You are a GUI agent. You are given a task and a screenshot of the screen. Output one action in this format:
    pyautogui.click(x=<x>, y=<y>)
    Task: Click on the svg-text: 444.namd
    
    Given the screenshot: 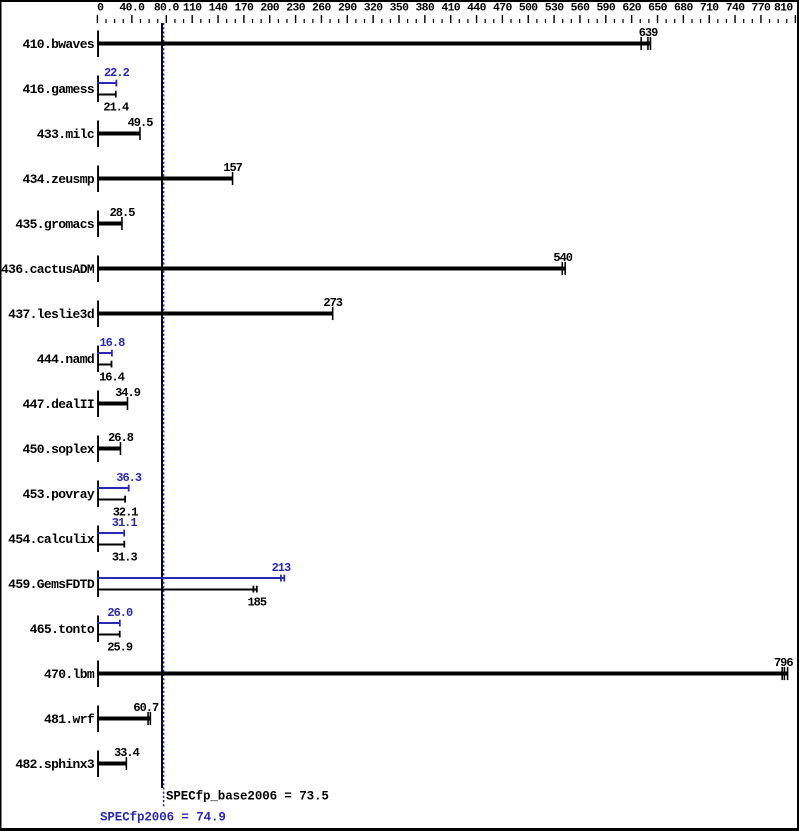 What is the action you would take?
    pyautogui.click(x=65, y=359)
    